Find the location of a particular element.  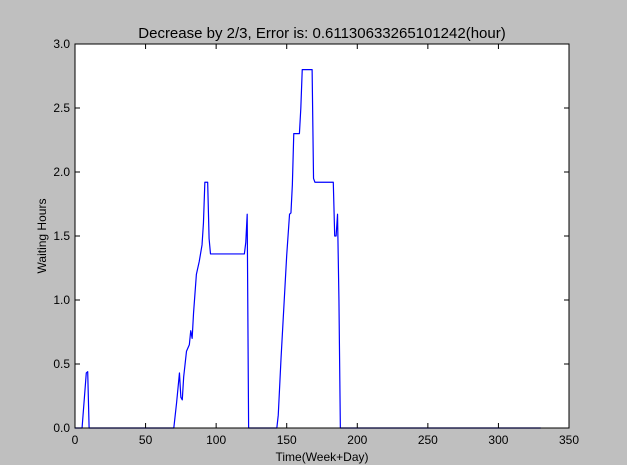

x-tick-label: 350 is located at coordinates (569, 440).